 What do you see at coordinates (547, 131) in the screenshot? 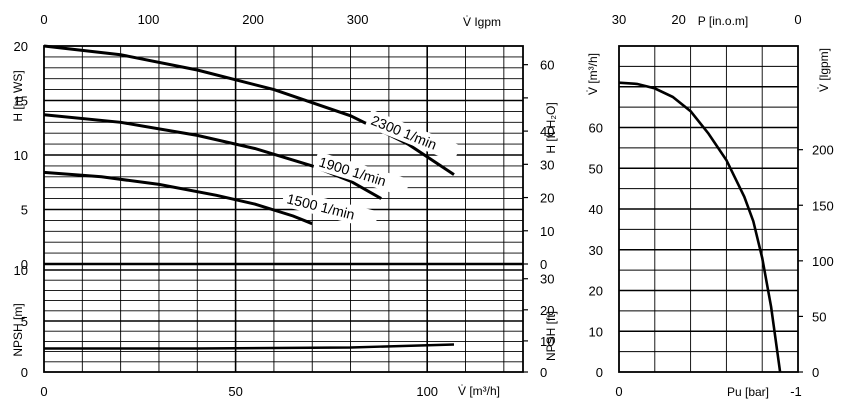
I see `y-right-tick-label: 40` at bounding box center [547, 131].